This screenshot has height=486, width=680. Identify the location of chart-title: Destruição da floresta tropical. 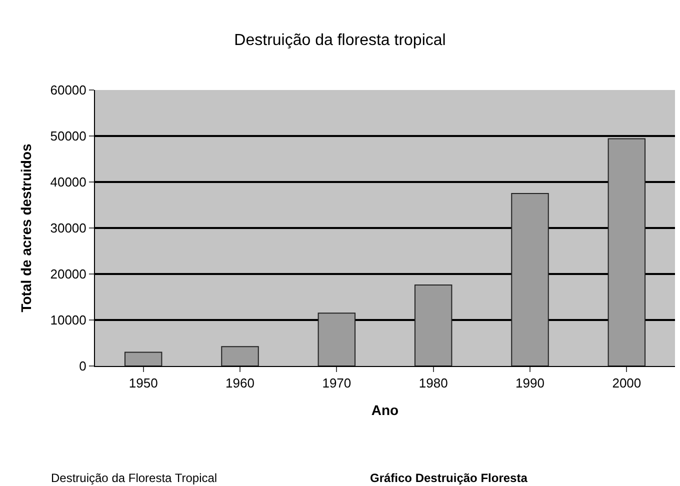
(340, 41).